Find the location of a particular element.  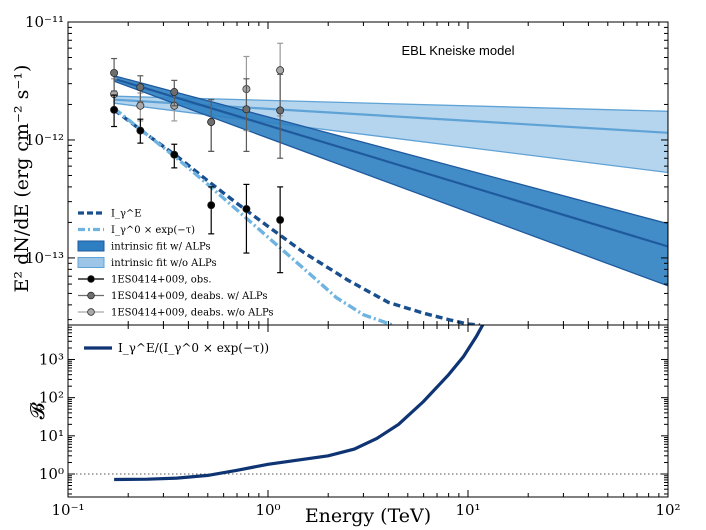

x-tick-label: 10⁰ is located at coordinates (267, 510).